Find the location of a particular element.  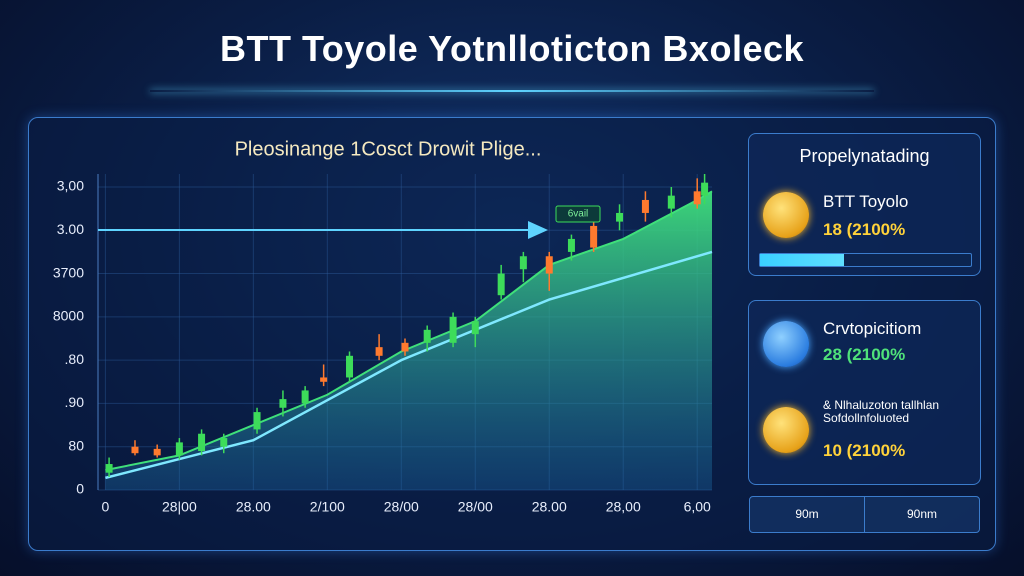

y-tick-label: 3,00 is located at coordinates (70, 186).